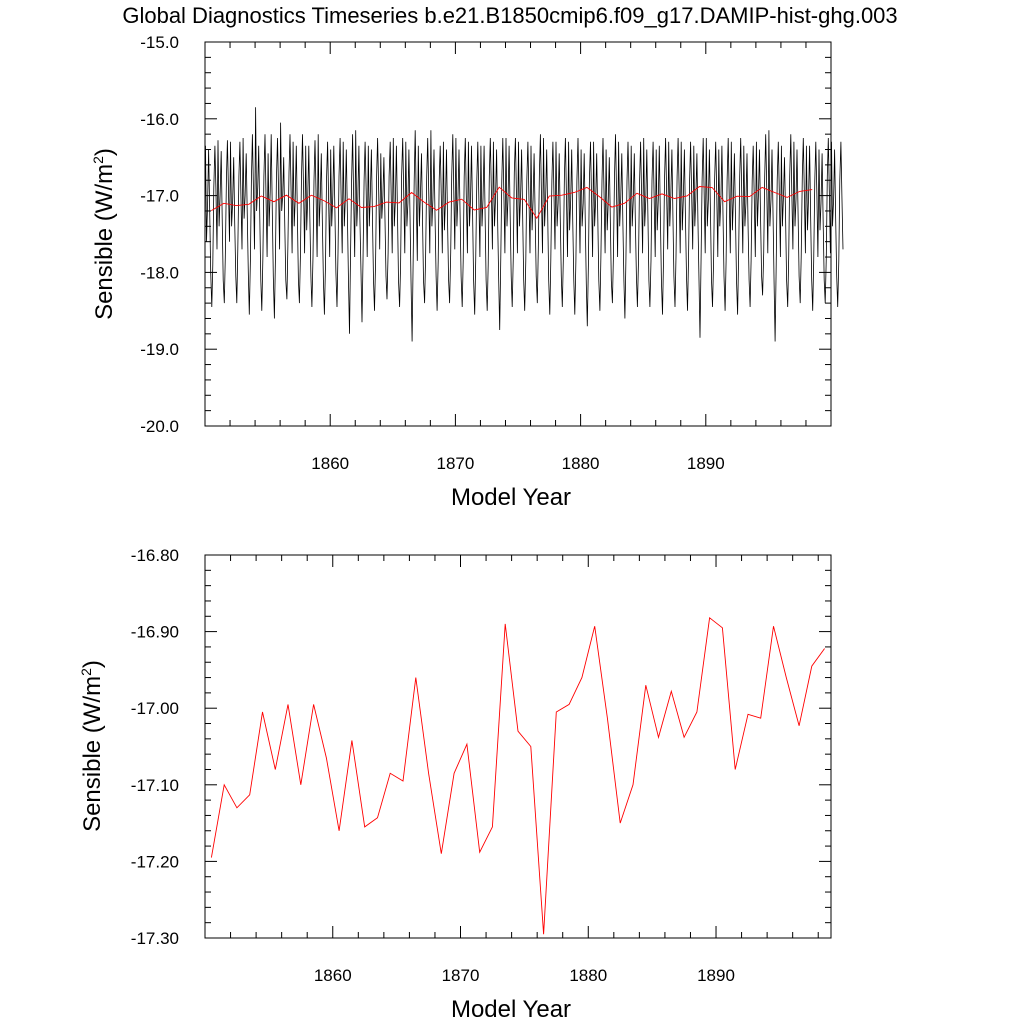 Image resolution: width=1024 pixels, height=1024 pixels. I want to click on bottom-y-label-sup: 2, so click(86, 672).